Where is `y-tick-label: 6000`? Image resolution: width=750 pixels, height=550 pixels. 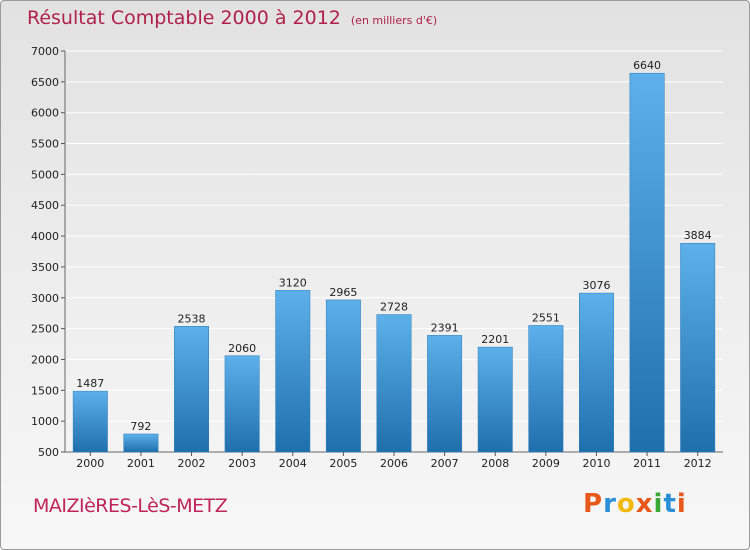 y-tick-label: 6000 is located at coordinates (45, 113).